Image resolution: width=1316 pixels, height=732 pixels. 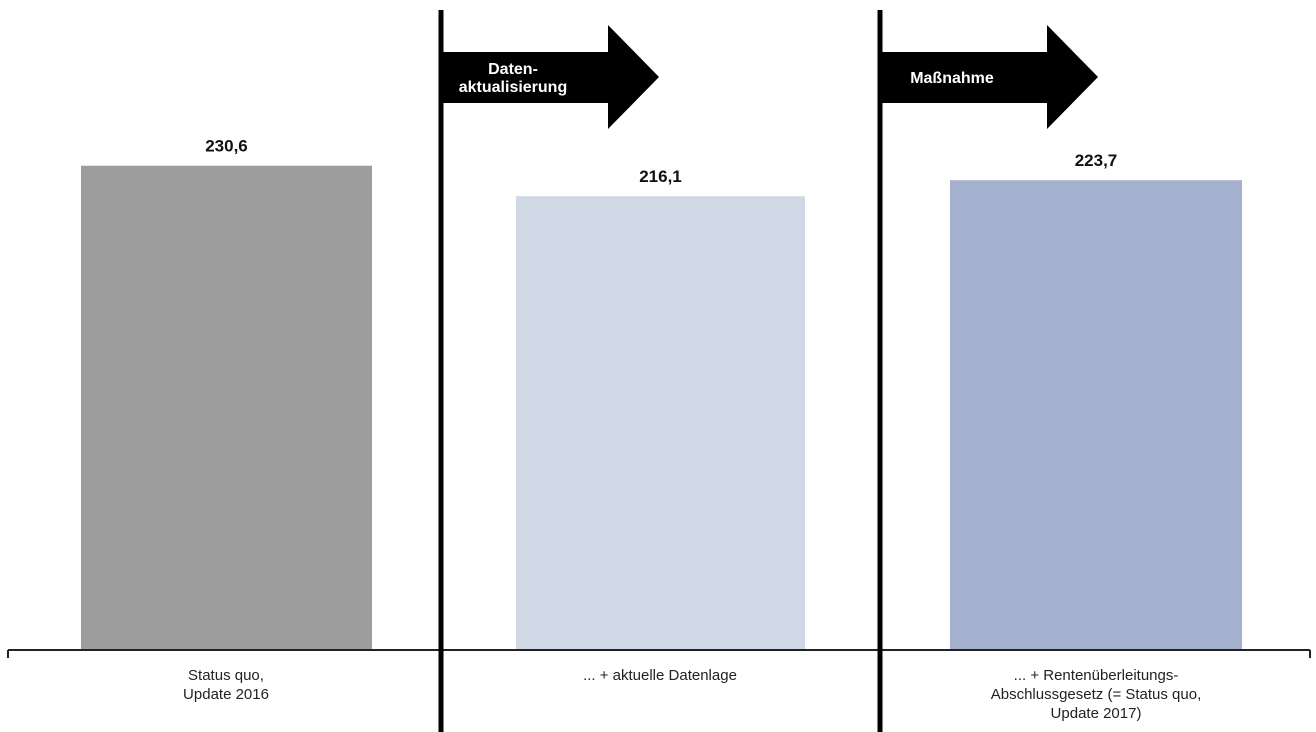 What do you see at coordinates (660, 176) in the screenshot?
I see `value-label-2: 216,1` at bounding box center [660, 176].